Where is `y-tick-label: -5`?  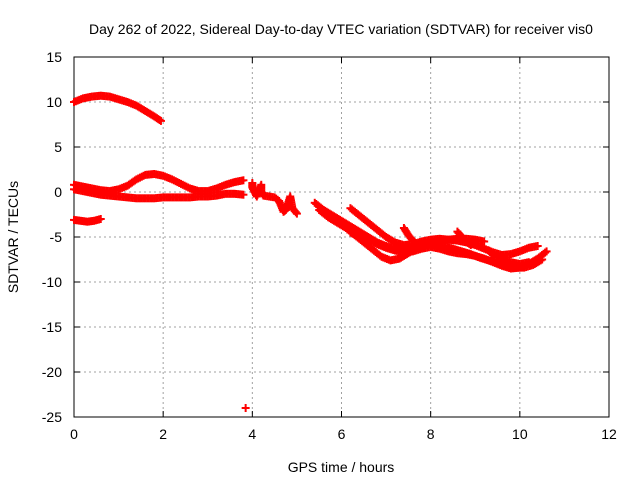 y-tick-label: -5 is located at coordinates (56, 237).